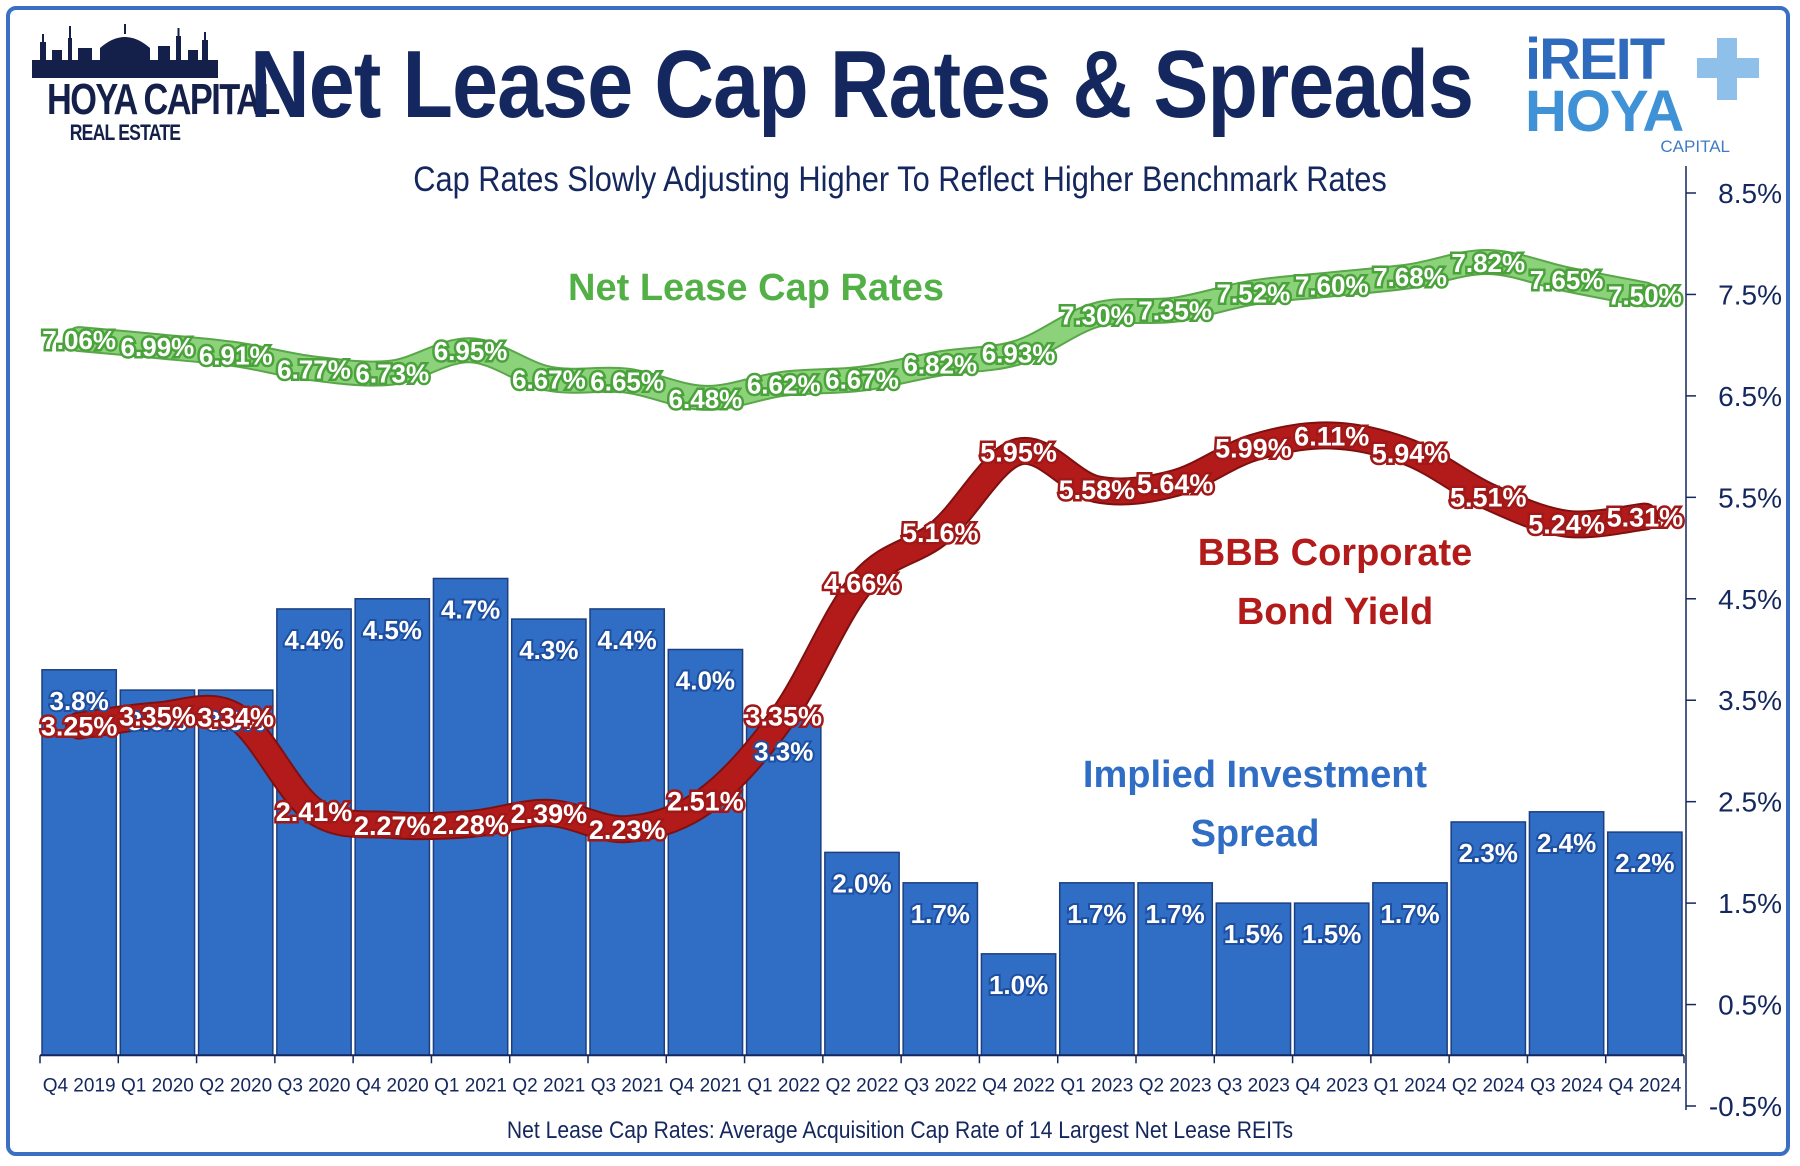  Describe the element at coordinates (470, 825) in the screenshot. I see `bond-yield-label: 2.28%` at that location.